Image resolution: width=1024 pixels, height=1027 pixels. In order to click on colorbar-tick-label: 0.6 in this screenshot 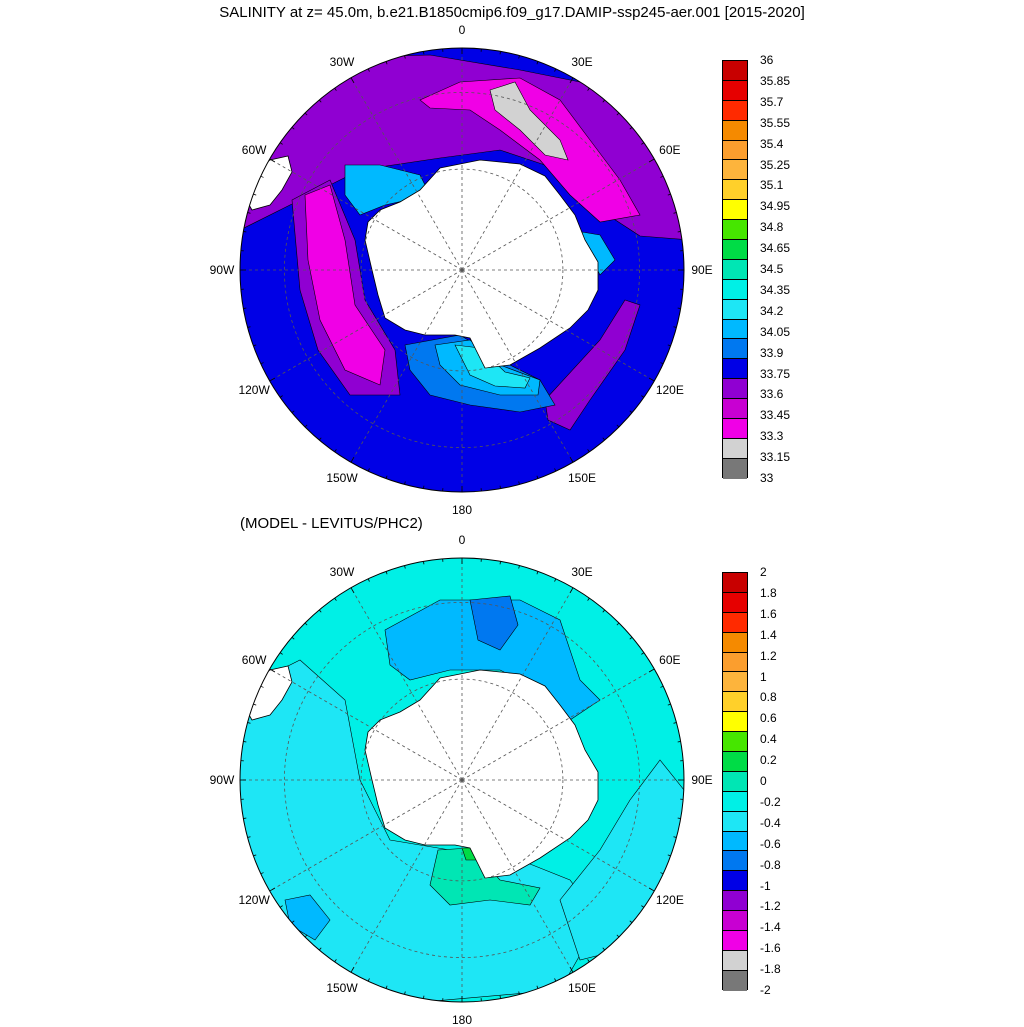, I will do `click(768, 718)`.